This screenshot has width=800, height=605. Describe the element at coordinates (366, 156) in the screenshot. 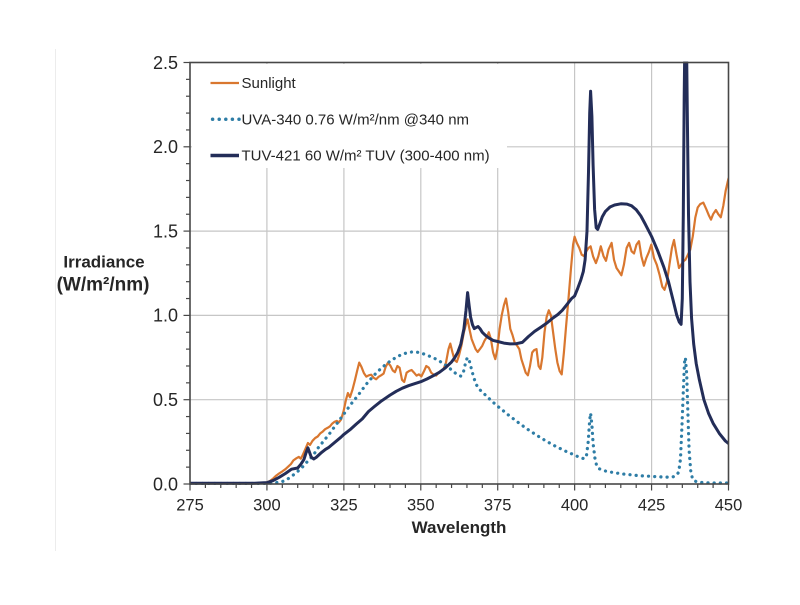

I see `svg-text:TUV-421 60 W/m² TUV (300-400 n: TUV-421 60 W/m² TUV (300-400 nm)` at that location.